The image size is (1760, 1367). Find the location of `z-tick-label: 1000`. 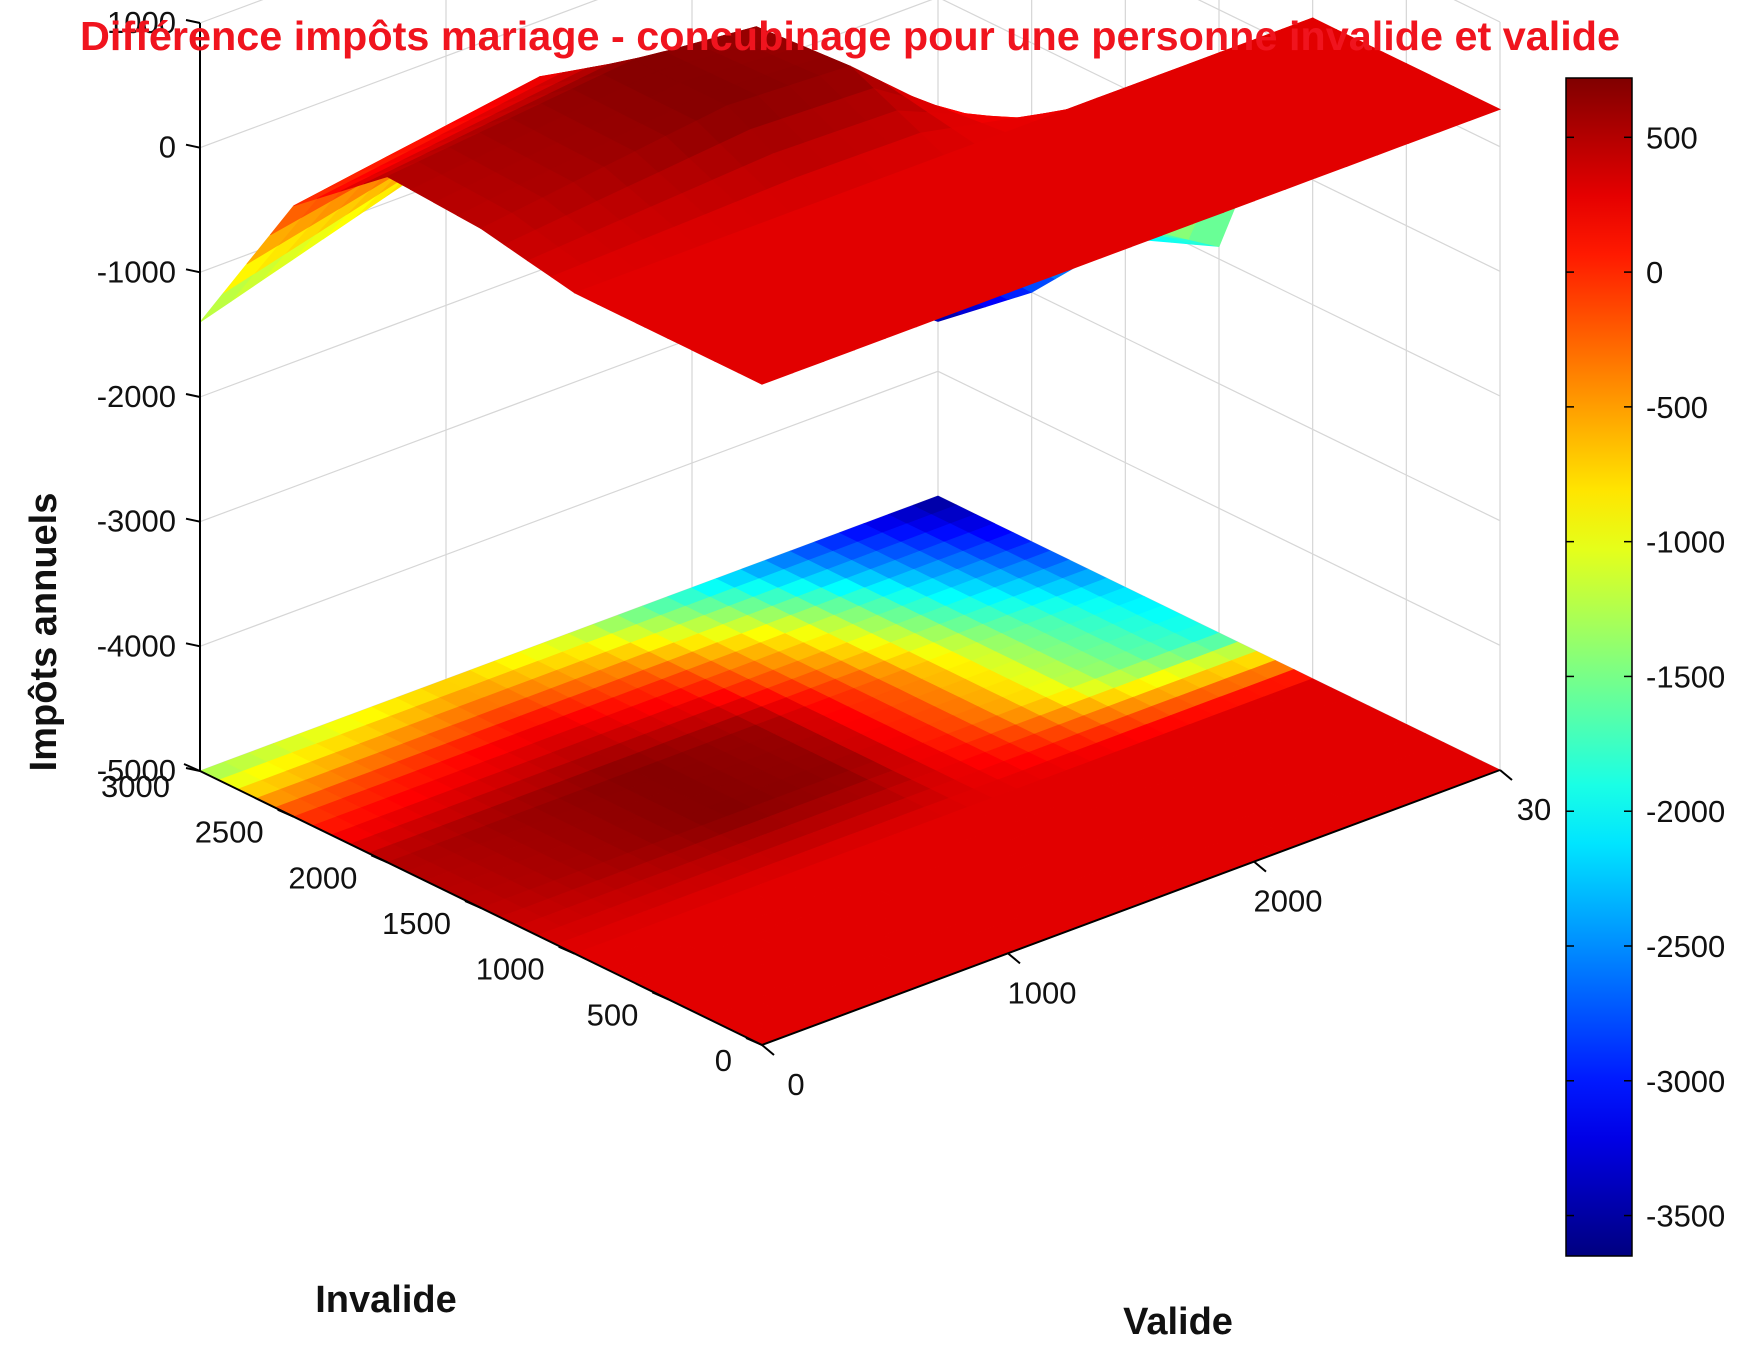

z-tick-label: 1000 is located at coordinates (141, 22).